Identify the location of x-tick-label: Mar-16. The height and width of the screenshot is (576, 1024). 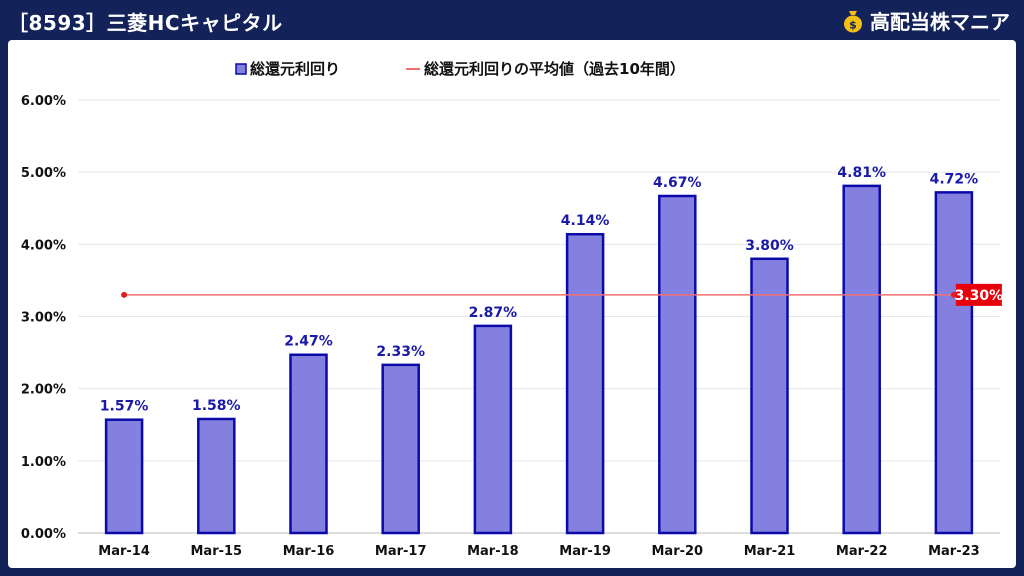
(309, 551).